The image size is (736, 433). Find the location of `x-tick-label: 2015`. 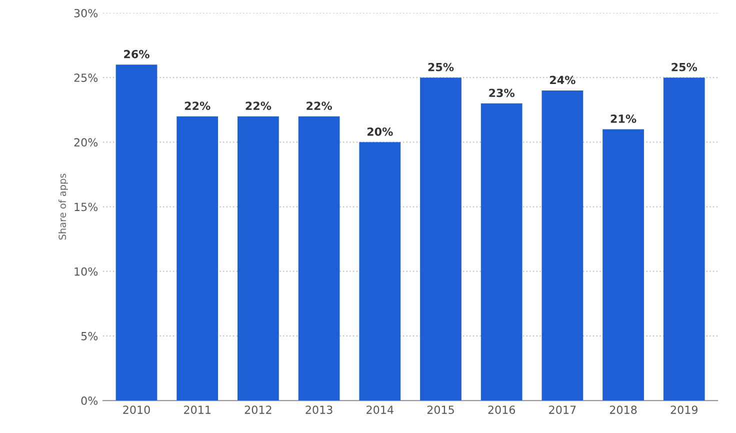

x-tick-label: 2015 is located at coordinates (440, 410).